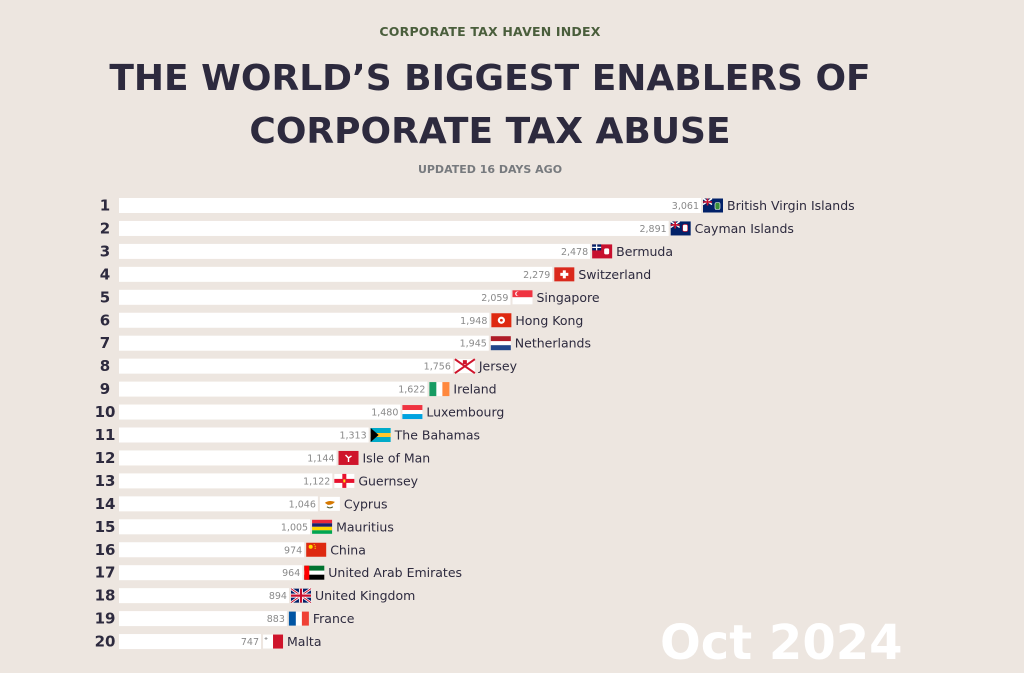  Describe the element at coordinates (614, 274) in the screenshot. I see `country-label: Switzerland` at that location.